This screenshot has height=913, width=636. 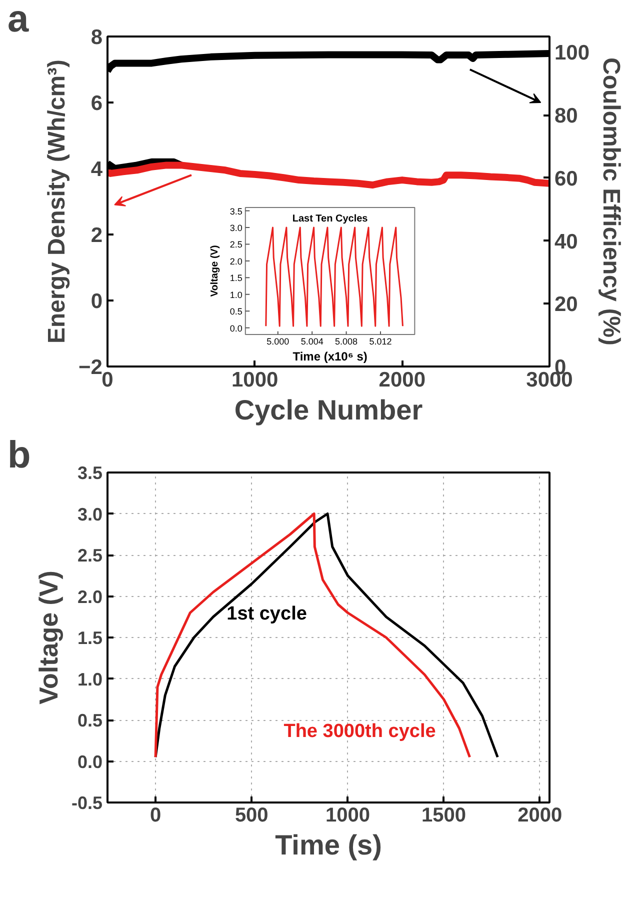 What do you see at coordinates (156, 815) in the screenshot?
I see `x-tick-label: 0` at bounding box center [156, 815].